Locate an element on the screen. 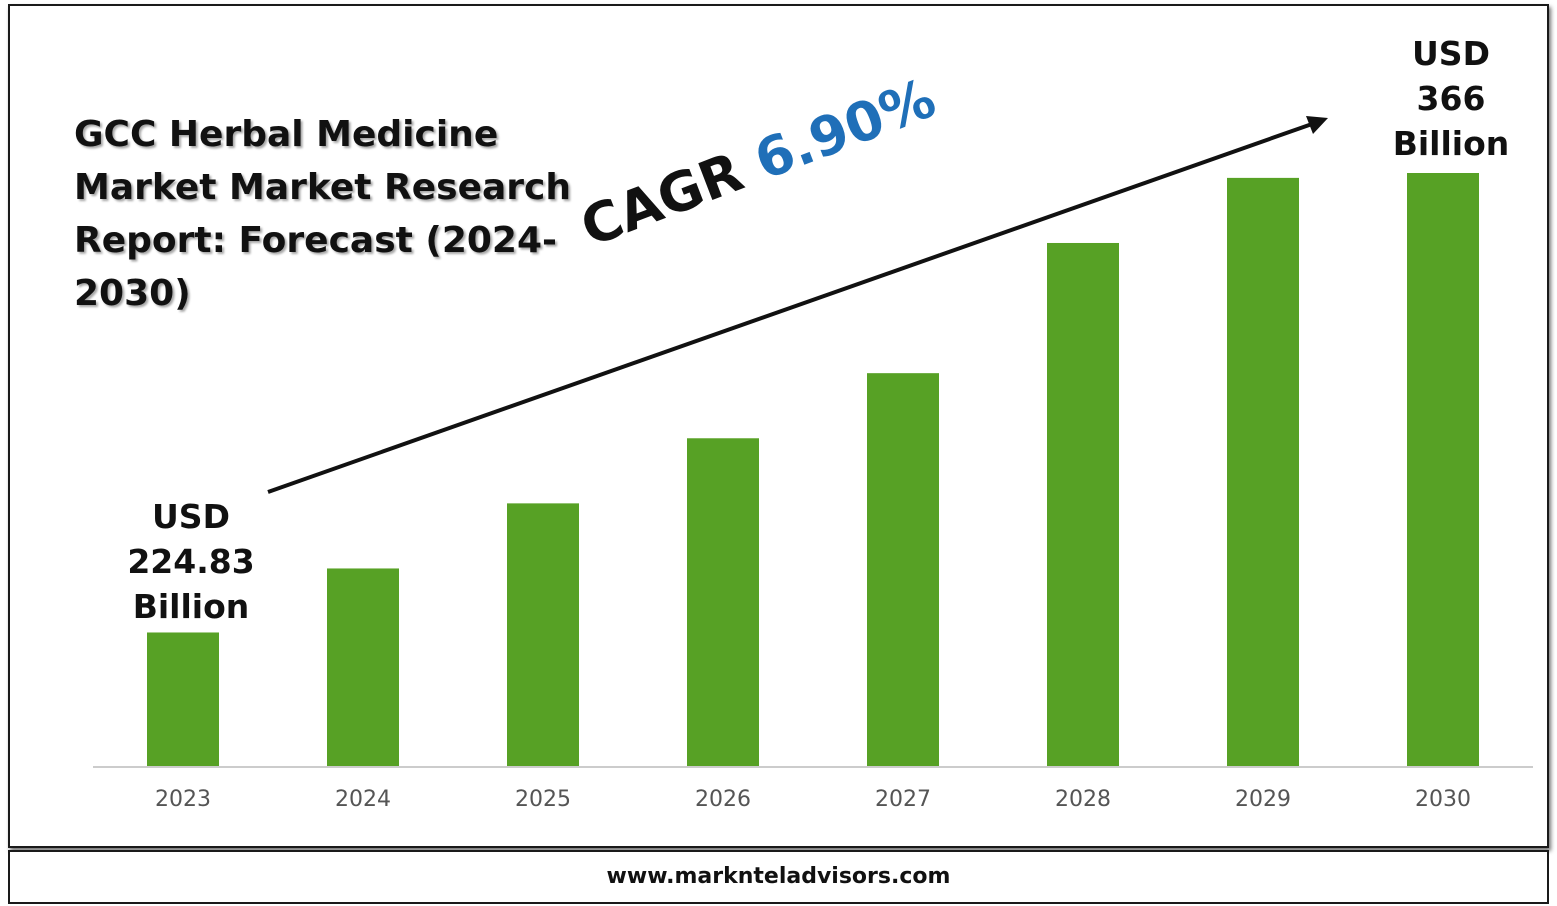  bar-2027 is located at coordinates (903, 570).